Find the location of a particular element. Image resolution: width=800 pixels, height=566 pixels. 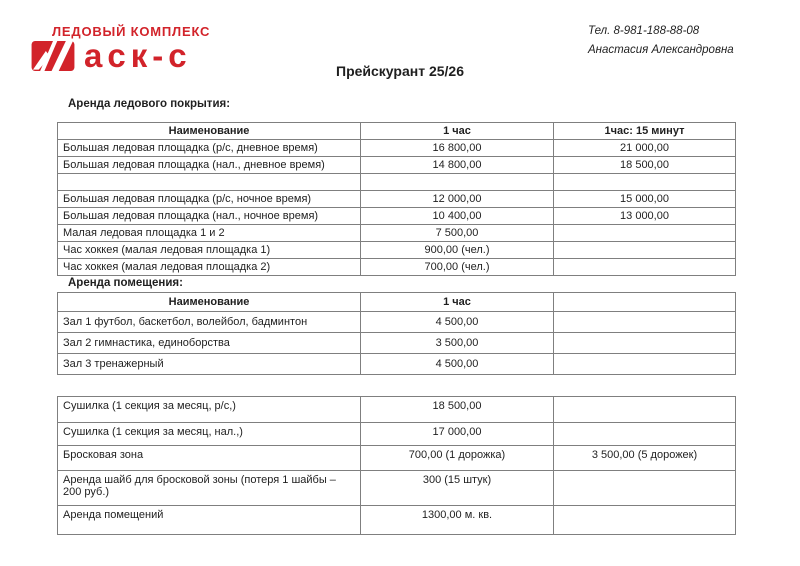

table-row is located at coordinates (396, 182).